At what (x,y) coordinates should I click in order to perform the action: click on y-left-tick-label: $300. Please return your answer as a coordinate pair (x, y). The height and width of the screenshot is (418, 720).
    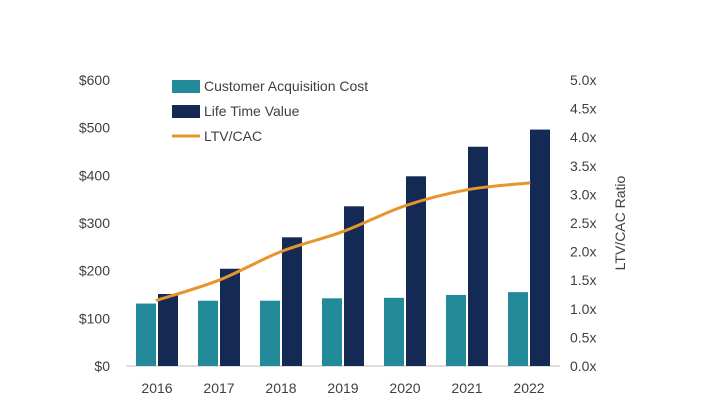
    Looking at the image, I should click on (94, 223).